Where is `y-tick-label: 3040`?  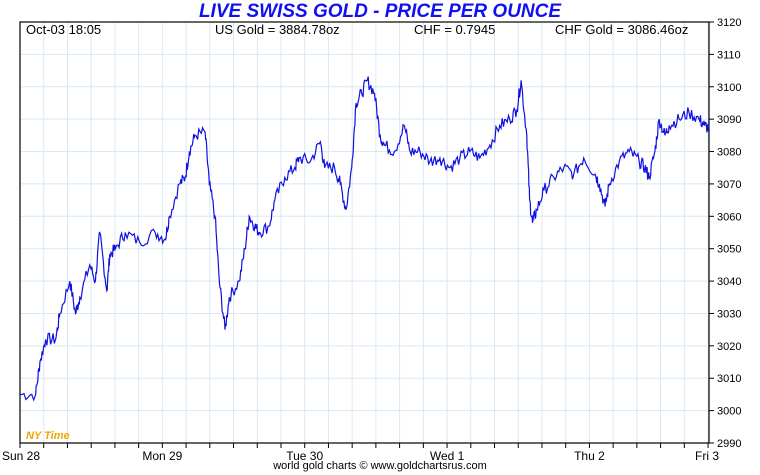 y-tick-label: 3040 is located at coordinates (729, 282).